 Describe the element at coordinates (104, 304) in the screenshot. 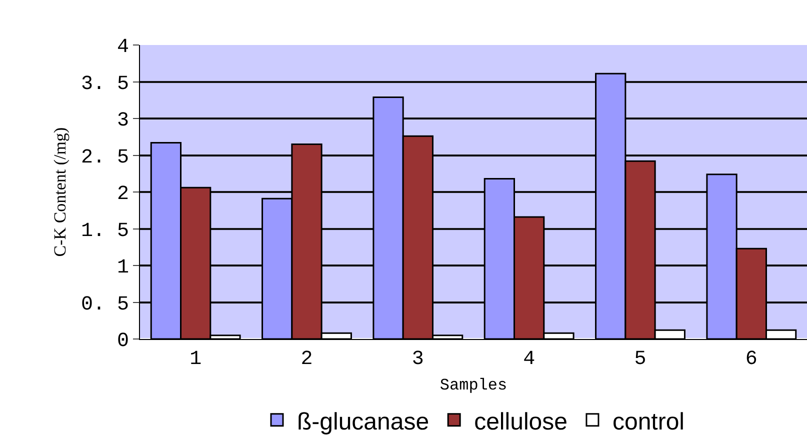

I see `y-tick-label: 0. 5` at that location.